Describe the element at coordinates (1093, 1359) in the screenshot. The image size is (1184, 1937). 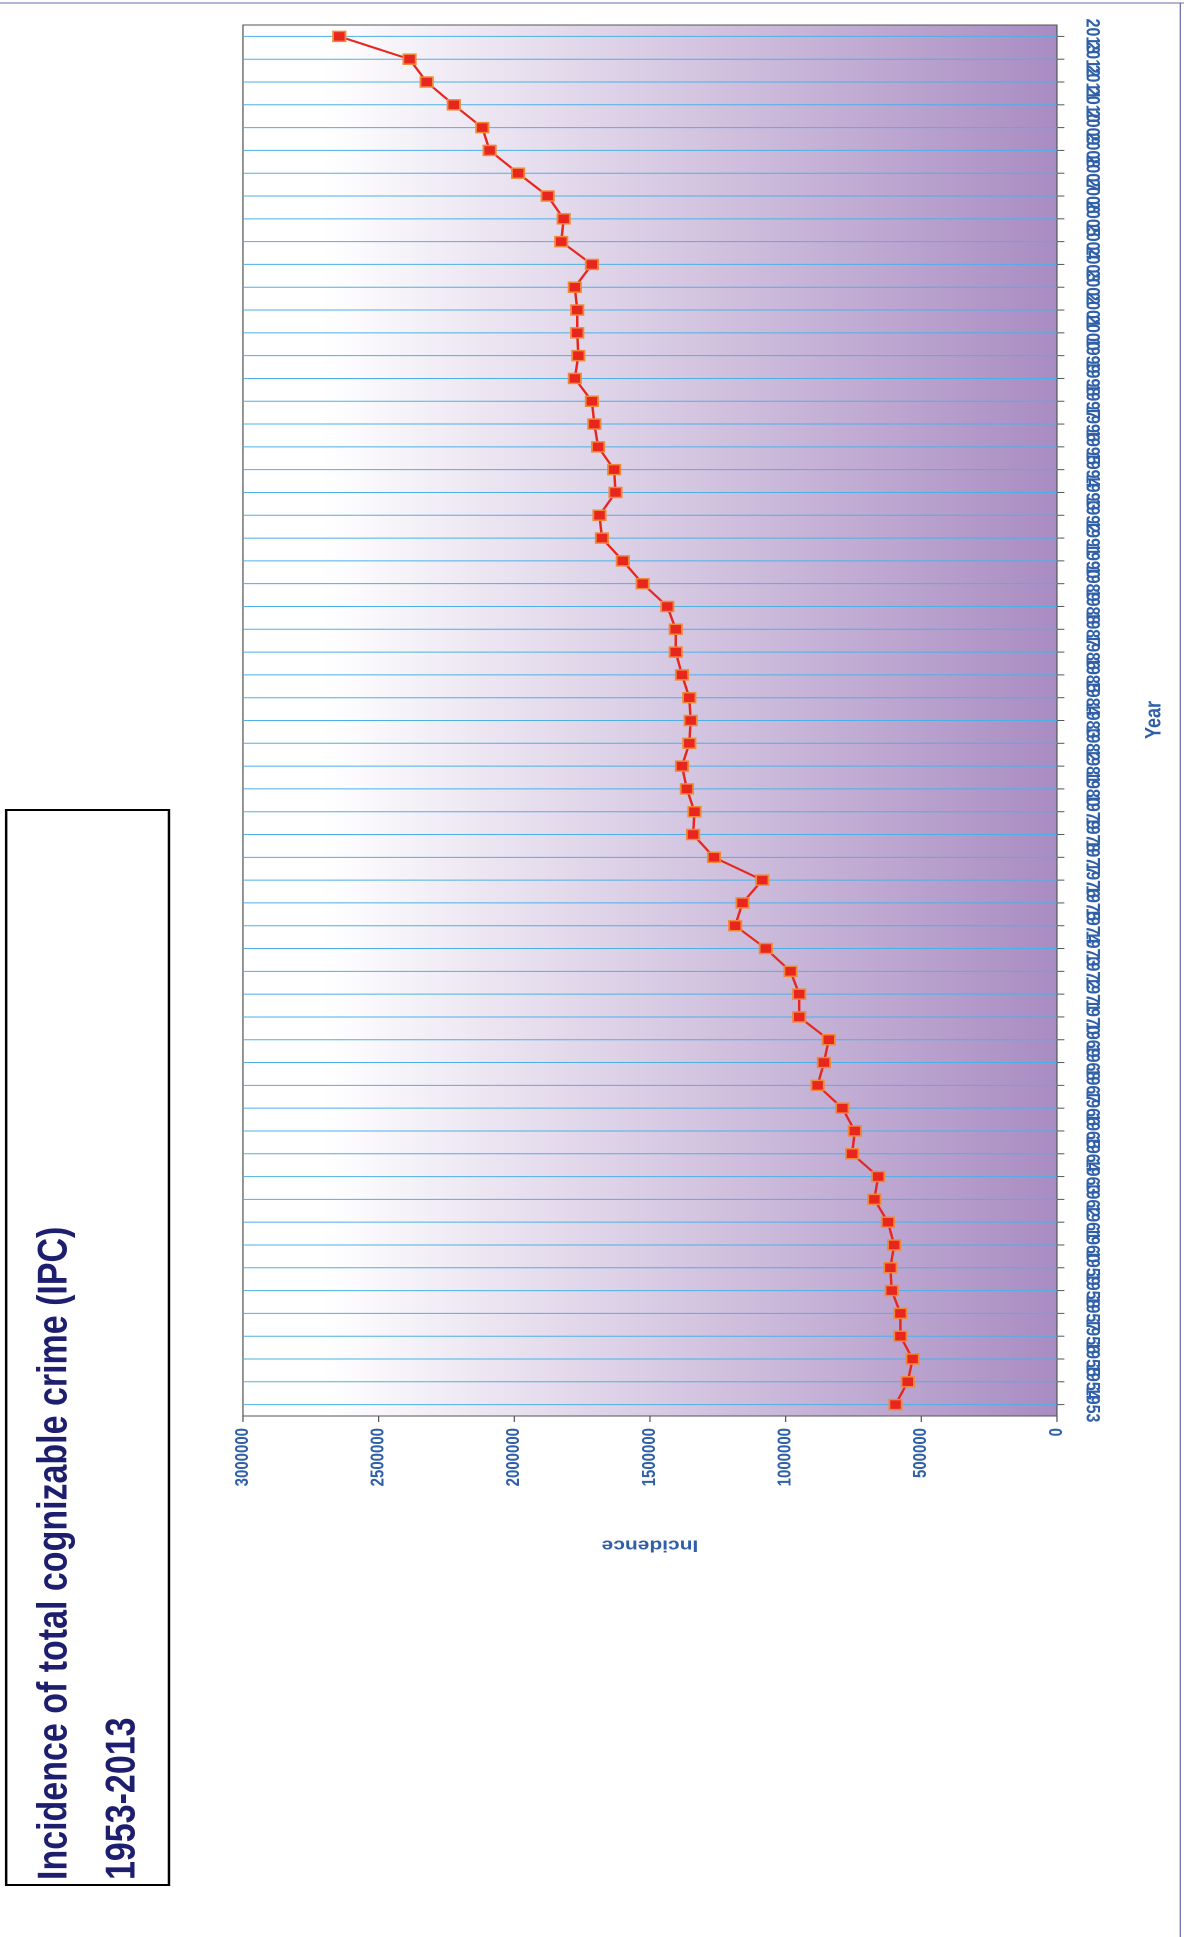
I see `x-tick-label: 1955` at that location.